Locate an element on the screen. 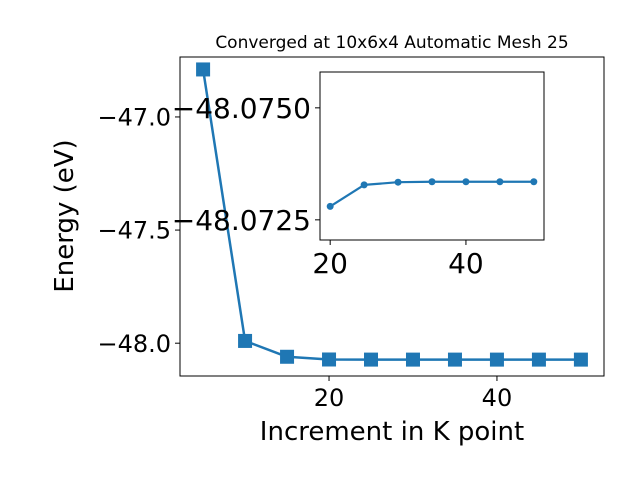 The width and height of the screenshot is (640, 480). inset-x-ticks: 20 40 is located at coordinates (398, 260).